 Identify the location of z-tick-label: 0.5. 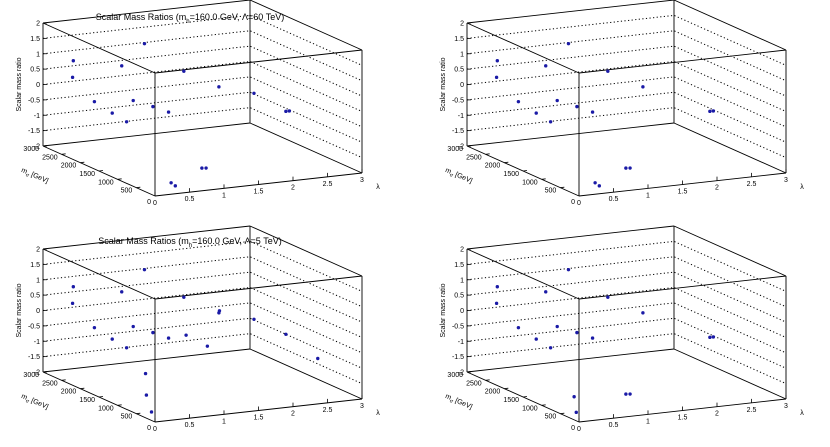
(459, 70).